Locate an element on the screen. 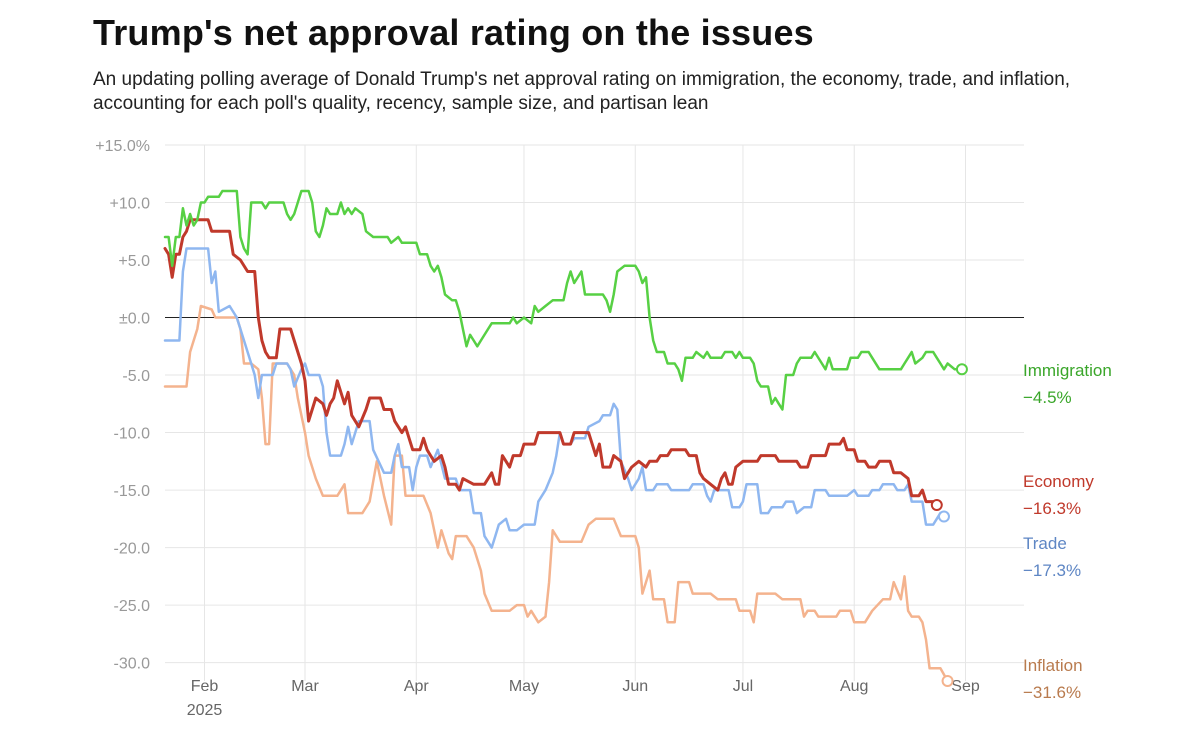 The height and width of the screenshot is (746, 1200). x-tick-label: Feb is located at coordinates (205, 686).